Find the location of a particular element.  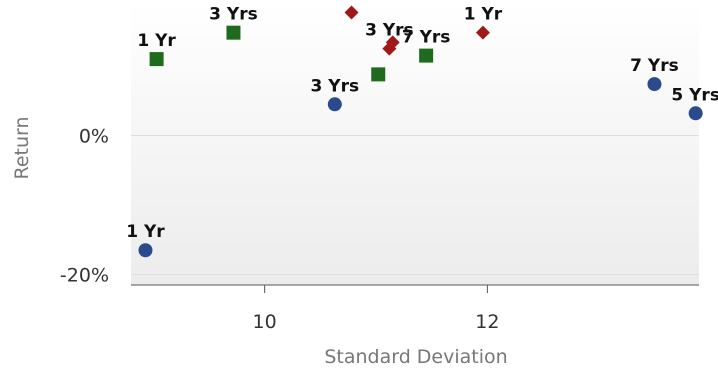

point-label: 5 Yrs is located at coordinates (694, 95).